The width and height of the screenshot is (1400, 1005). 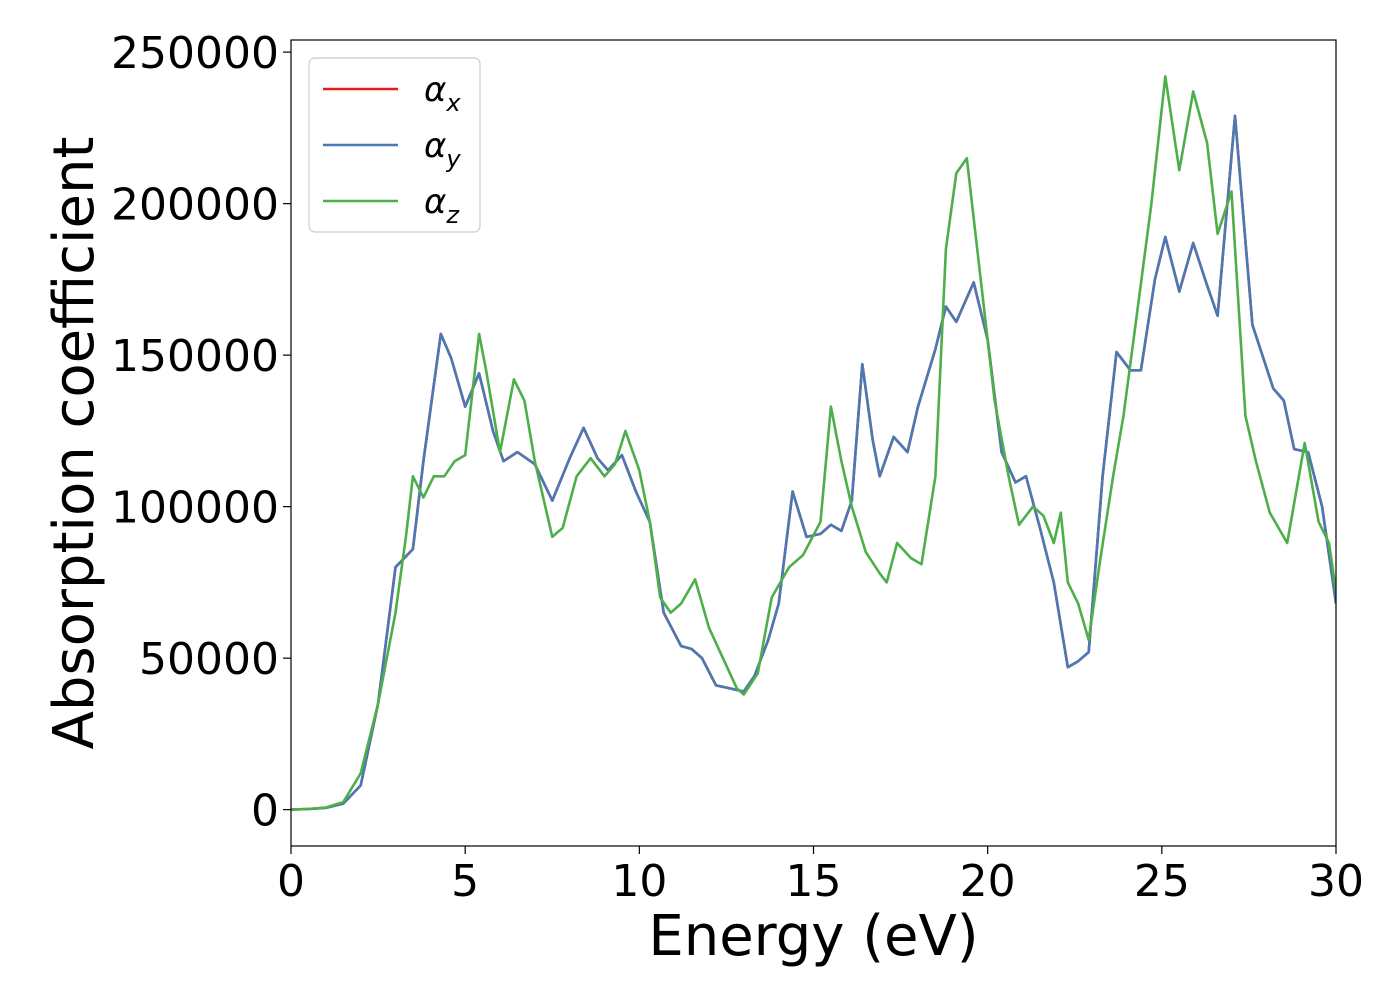 What do you see at coordinates (265, 811) in the screenshot?
I see `y-tick-label: 0` at bounding box center [265, 811].